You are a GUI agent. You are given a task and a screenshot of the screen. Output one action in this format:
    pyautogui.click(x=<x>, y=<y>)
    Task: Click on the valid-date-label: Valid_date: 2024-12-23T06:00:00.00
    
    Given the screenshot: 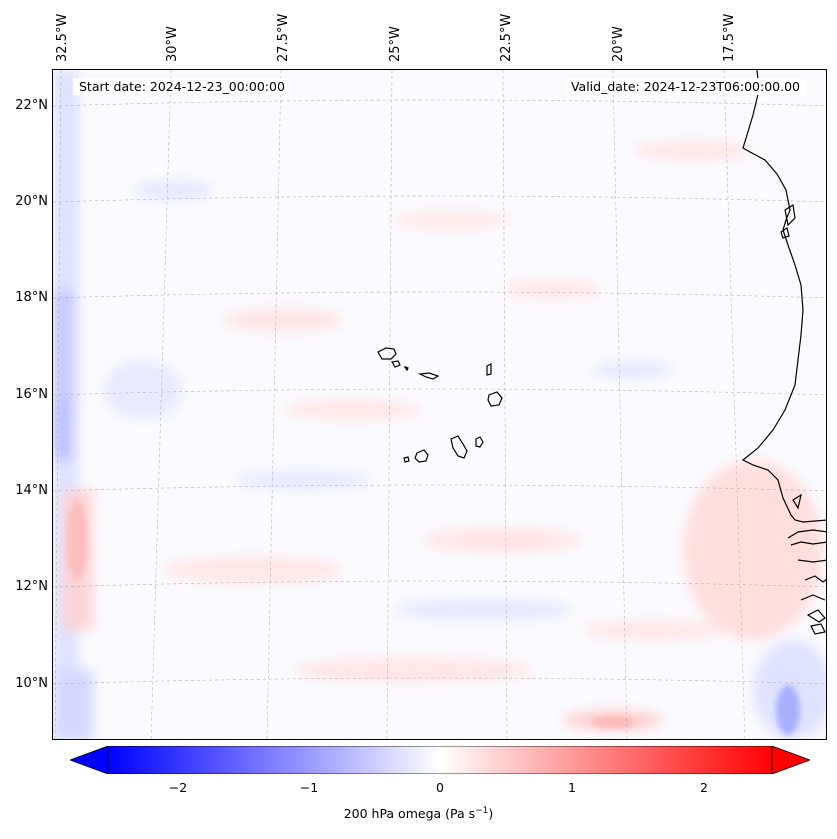 What is the action you would take?
    pyautogui.click(x=685, y=86)
    